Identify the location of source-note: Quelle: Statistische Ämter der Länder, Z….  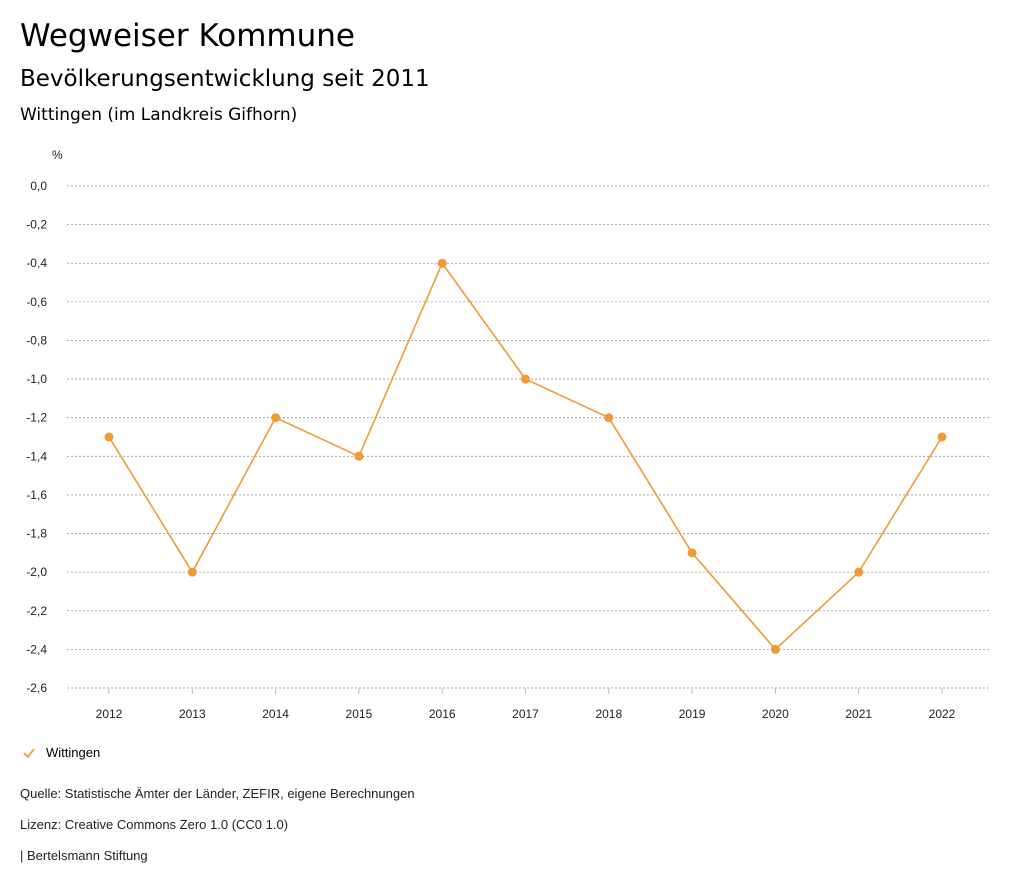
(217, 793).